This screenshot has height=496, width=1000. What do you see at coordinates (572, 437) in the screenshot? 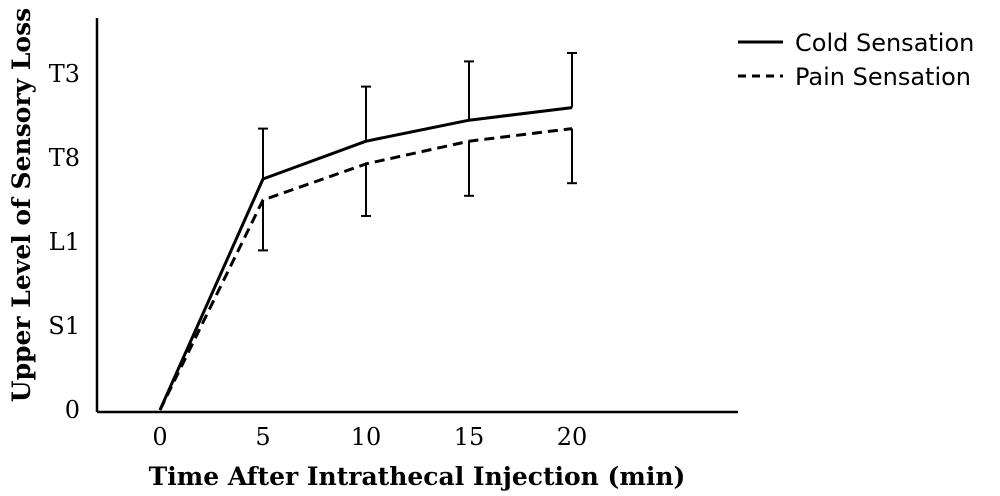
I see `x-tick-label: 20` at bounding box center [572, 437].